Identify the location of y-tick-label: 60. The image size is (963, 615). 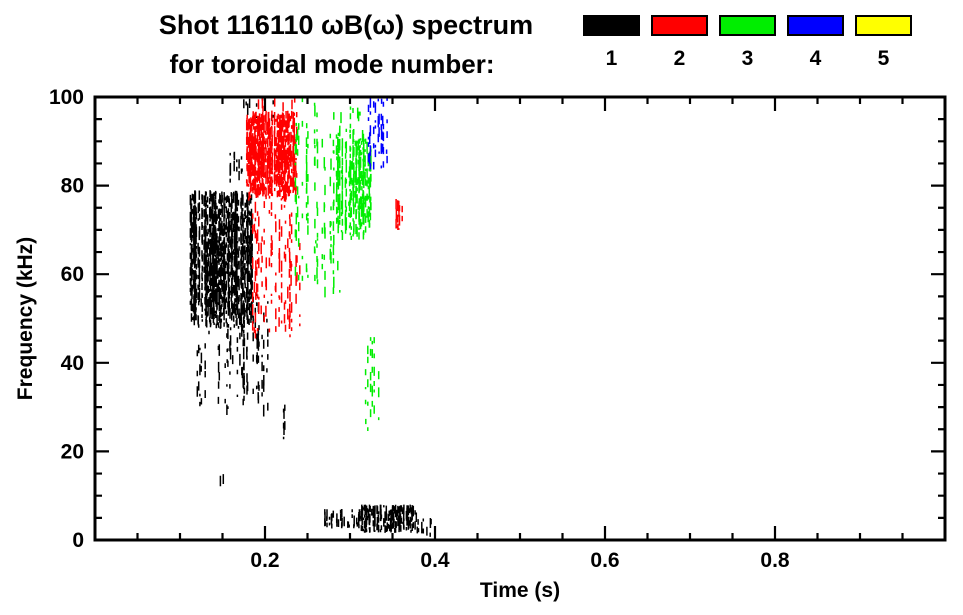
(72, 274).